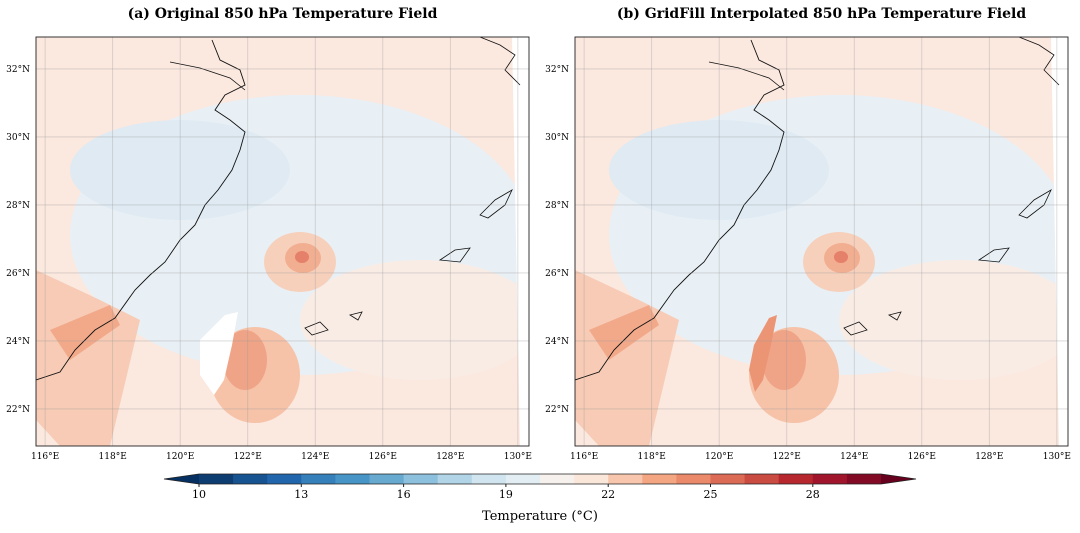 The height and width of the screenshot is (533, 1080). What do you see at coordinates (283, 14) in the screenshot?
I see `panel-title: (a) Original 850 hPa Temperature Field` at bounding box center [283, 14].